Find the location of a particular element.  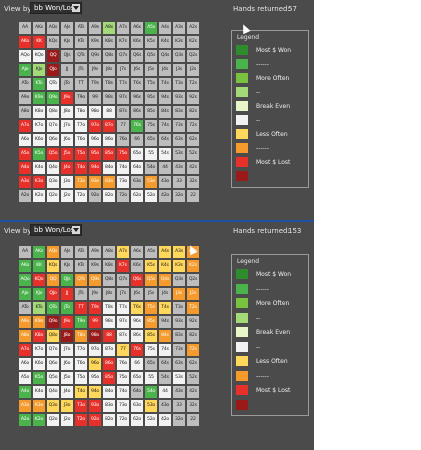

hand-cell: T2s is located at coordinates (193, 308).